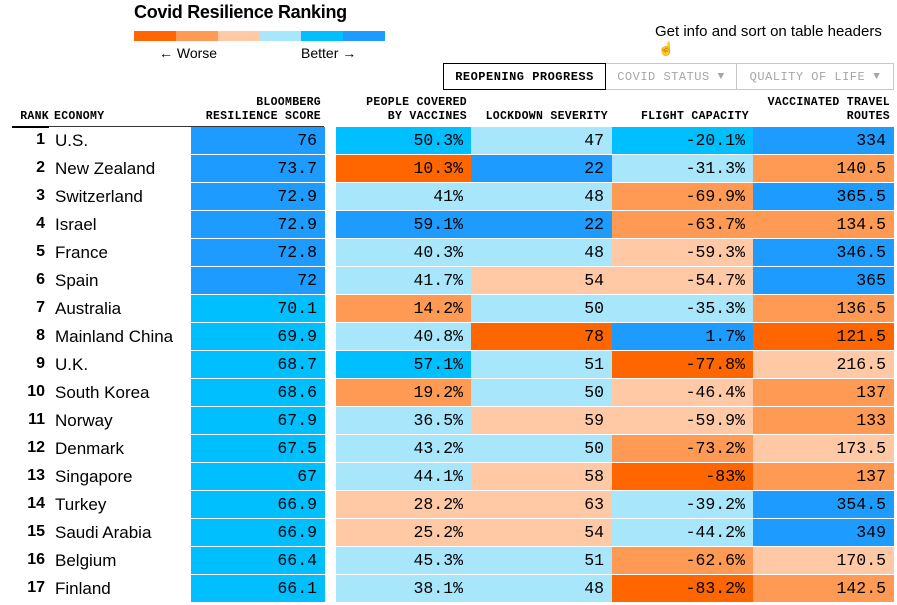 The width and height of the screenshot is (897, 605). Describe the element at coordinates (403, 224) in the screenshot. I see `vaccines-cell: 59.1%` at that location.